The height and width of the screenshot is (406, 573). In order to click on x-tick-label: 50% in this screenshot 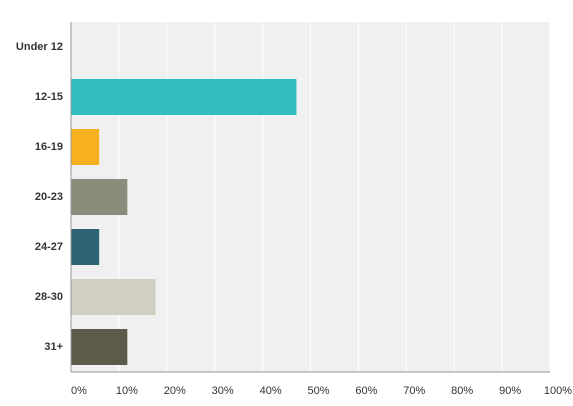, I will do `click(318, 391)`.